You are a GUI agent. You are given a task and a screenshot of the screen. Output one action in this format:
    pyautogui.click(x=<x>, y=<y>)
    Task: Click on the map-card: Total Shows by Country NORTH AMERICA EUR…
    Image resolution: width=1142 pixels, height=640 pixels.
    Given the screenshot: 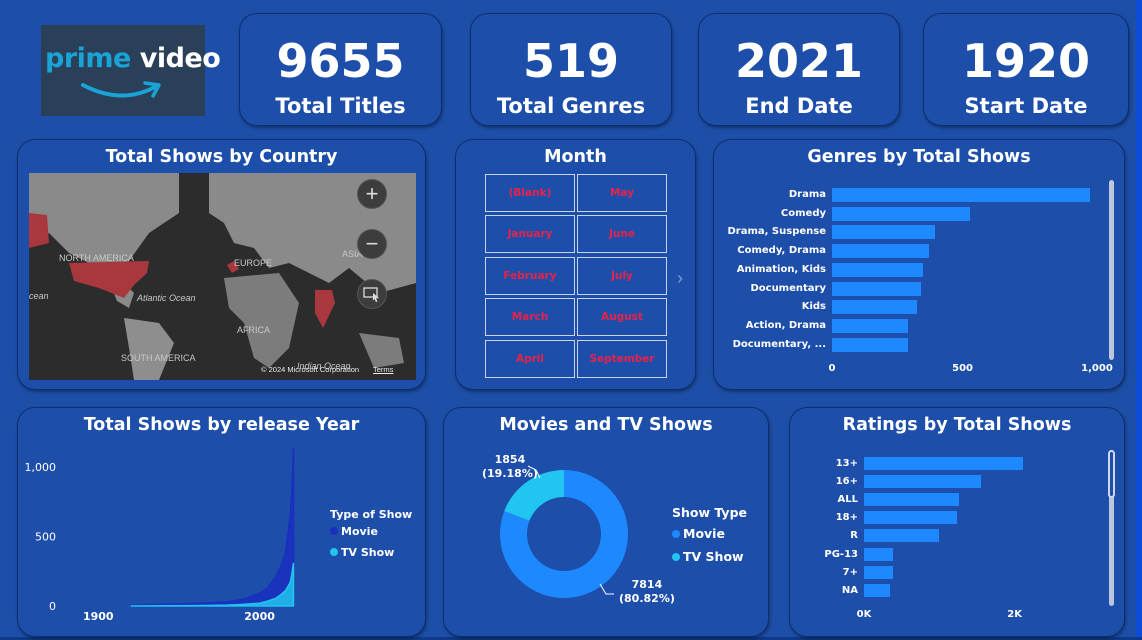 What is the action you would take?
    pyautogui.click(x=221, y=264)
    